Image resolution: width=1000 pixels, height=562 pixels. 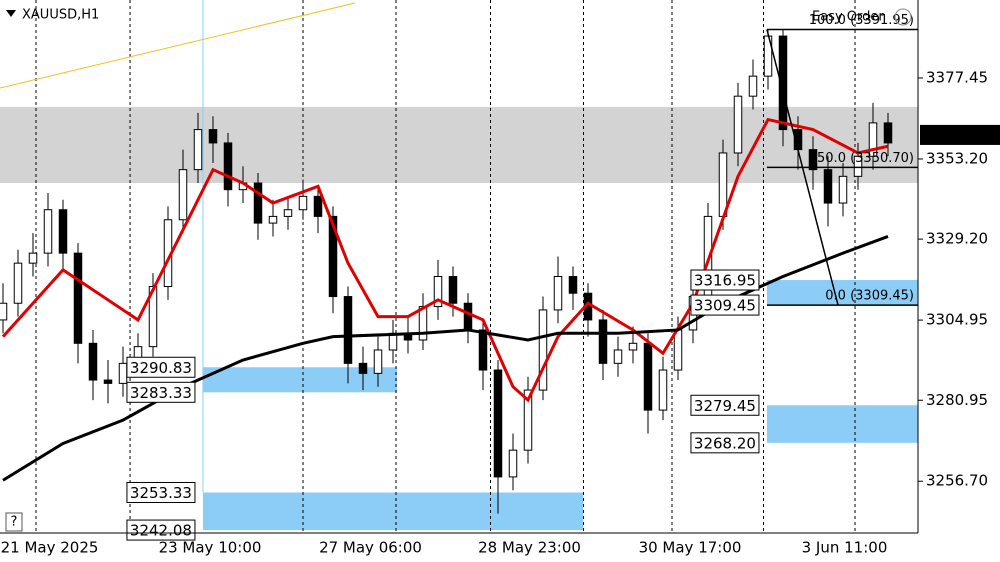 What do you see at coordinates (848, 17) in the screenshot?
I see `easy-order: Easy Order` at bounding box center [848, 17].